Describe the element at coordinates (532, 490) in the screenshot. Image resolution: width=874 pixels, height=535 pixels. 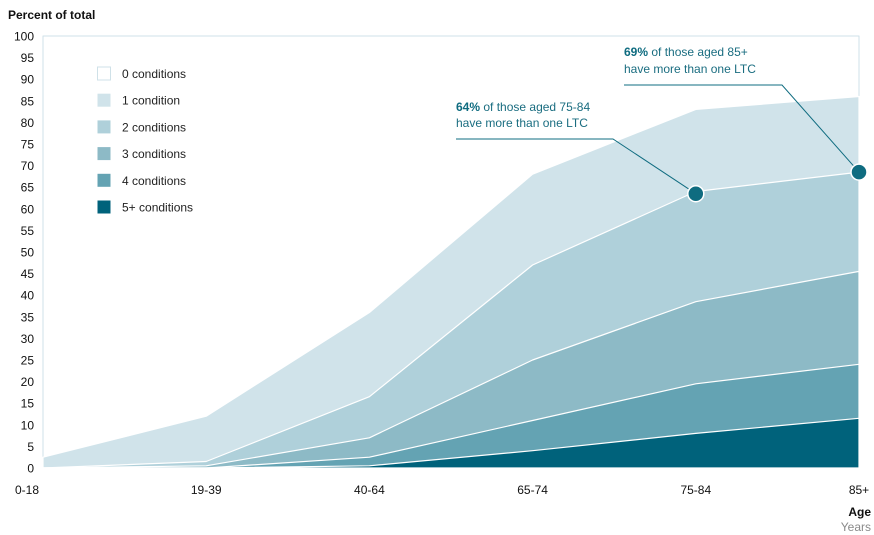
I see `x-tick-label: 65-74` at that location.